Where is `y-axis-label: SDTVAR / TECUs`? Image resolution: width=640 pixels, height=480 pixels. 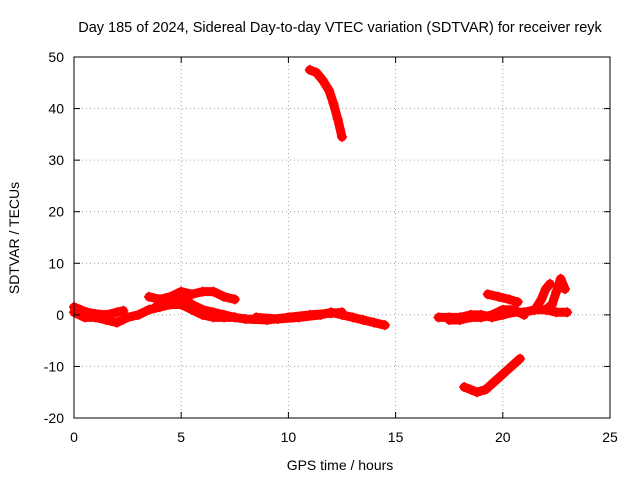
y-axis-label: SDTVAR / TECUs is located at coordinates (14, 238).